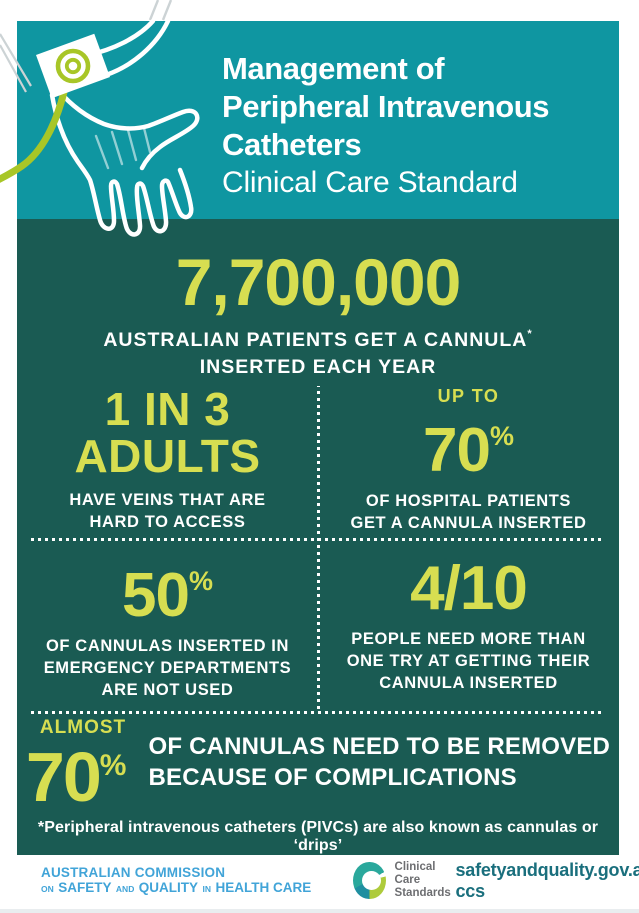 Image resolution: width=639 pixels, height=913 pixels. Describe the element at coordinates (156, 595) in the screenshot. I see `stat-emergency-number-value: 50` at that location.